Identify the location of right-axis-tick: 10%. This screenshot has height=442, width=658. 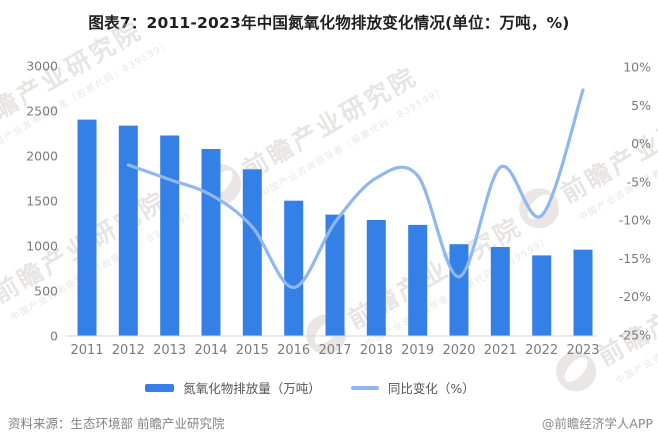
(637, 67).